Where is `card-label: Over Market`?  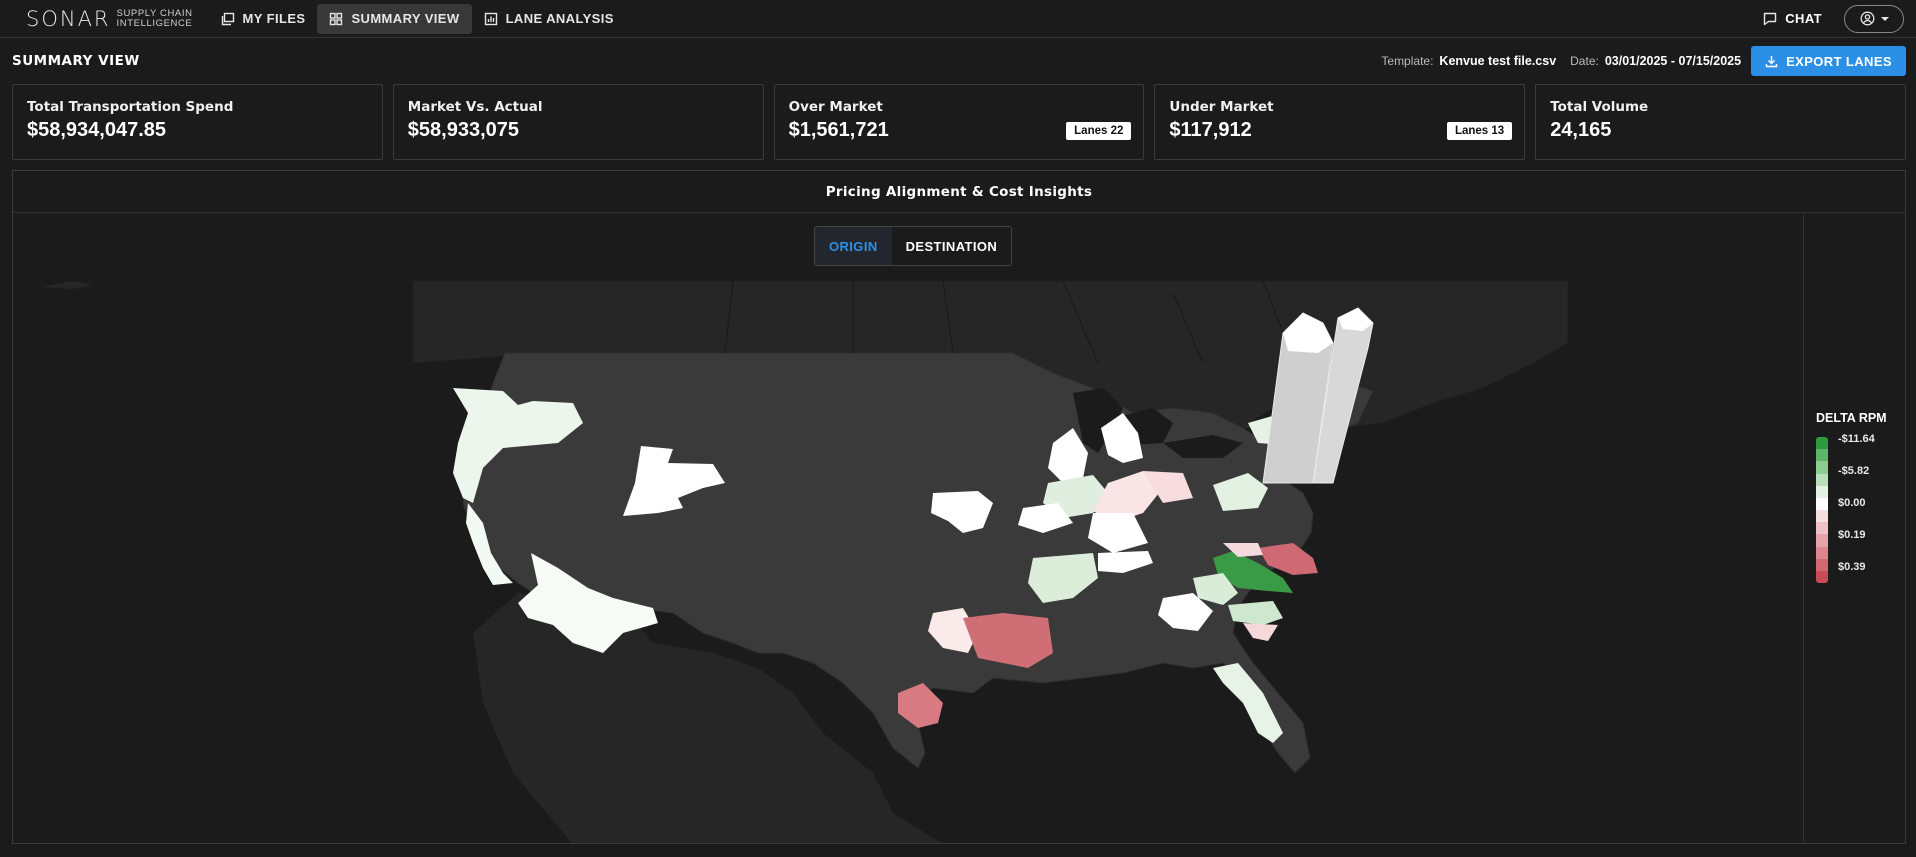 card-label: Over Market is located at coordinates (835, 107).